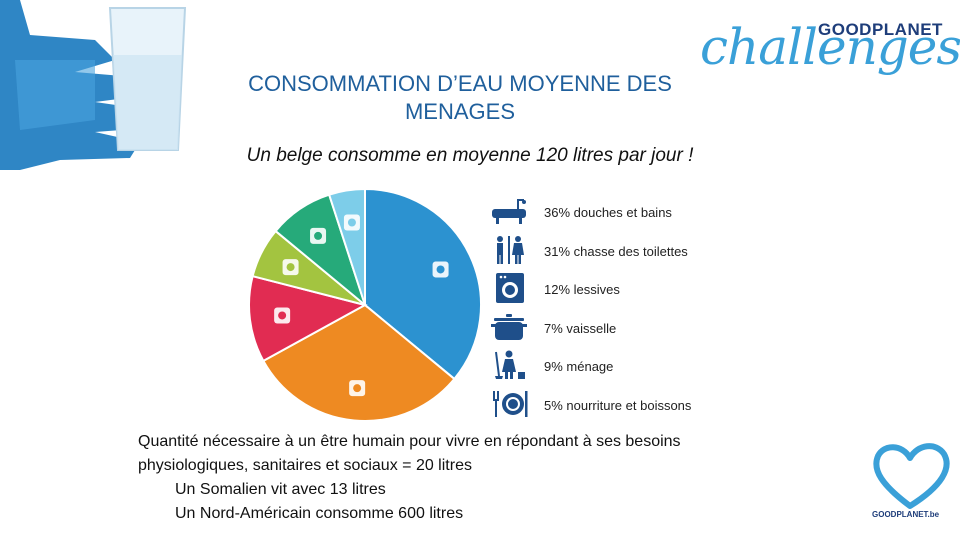 This screenshot has width=960, height=540. I want to click on legend-item-dishes: 7% vaisselle, so click(618, 327).